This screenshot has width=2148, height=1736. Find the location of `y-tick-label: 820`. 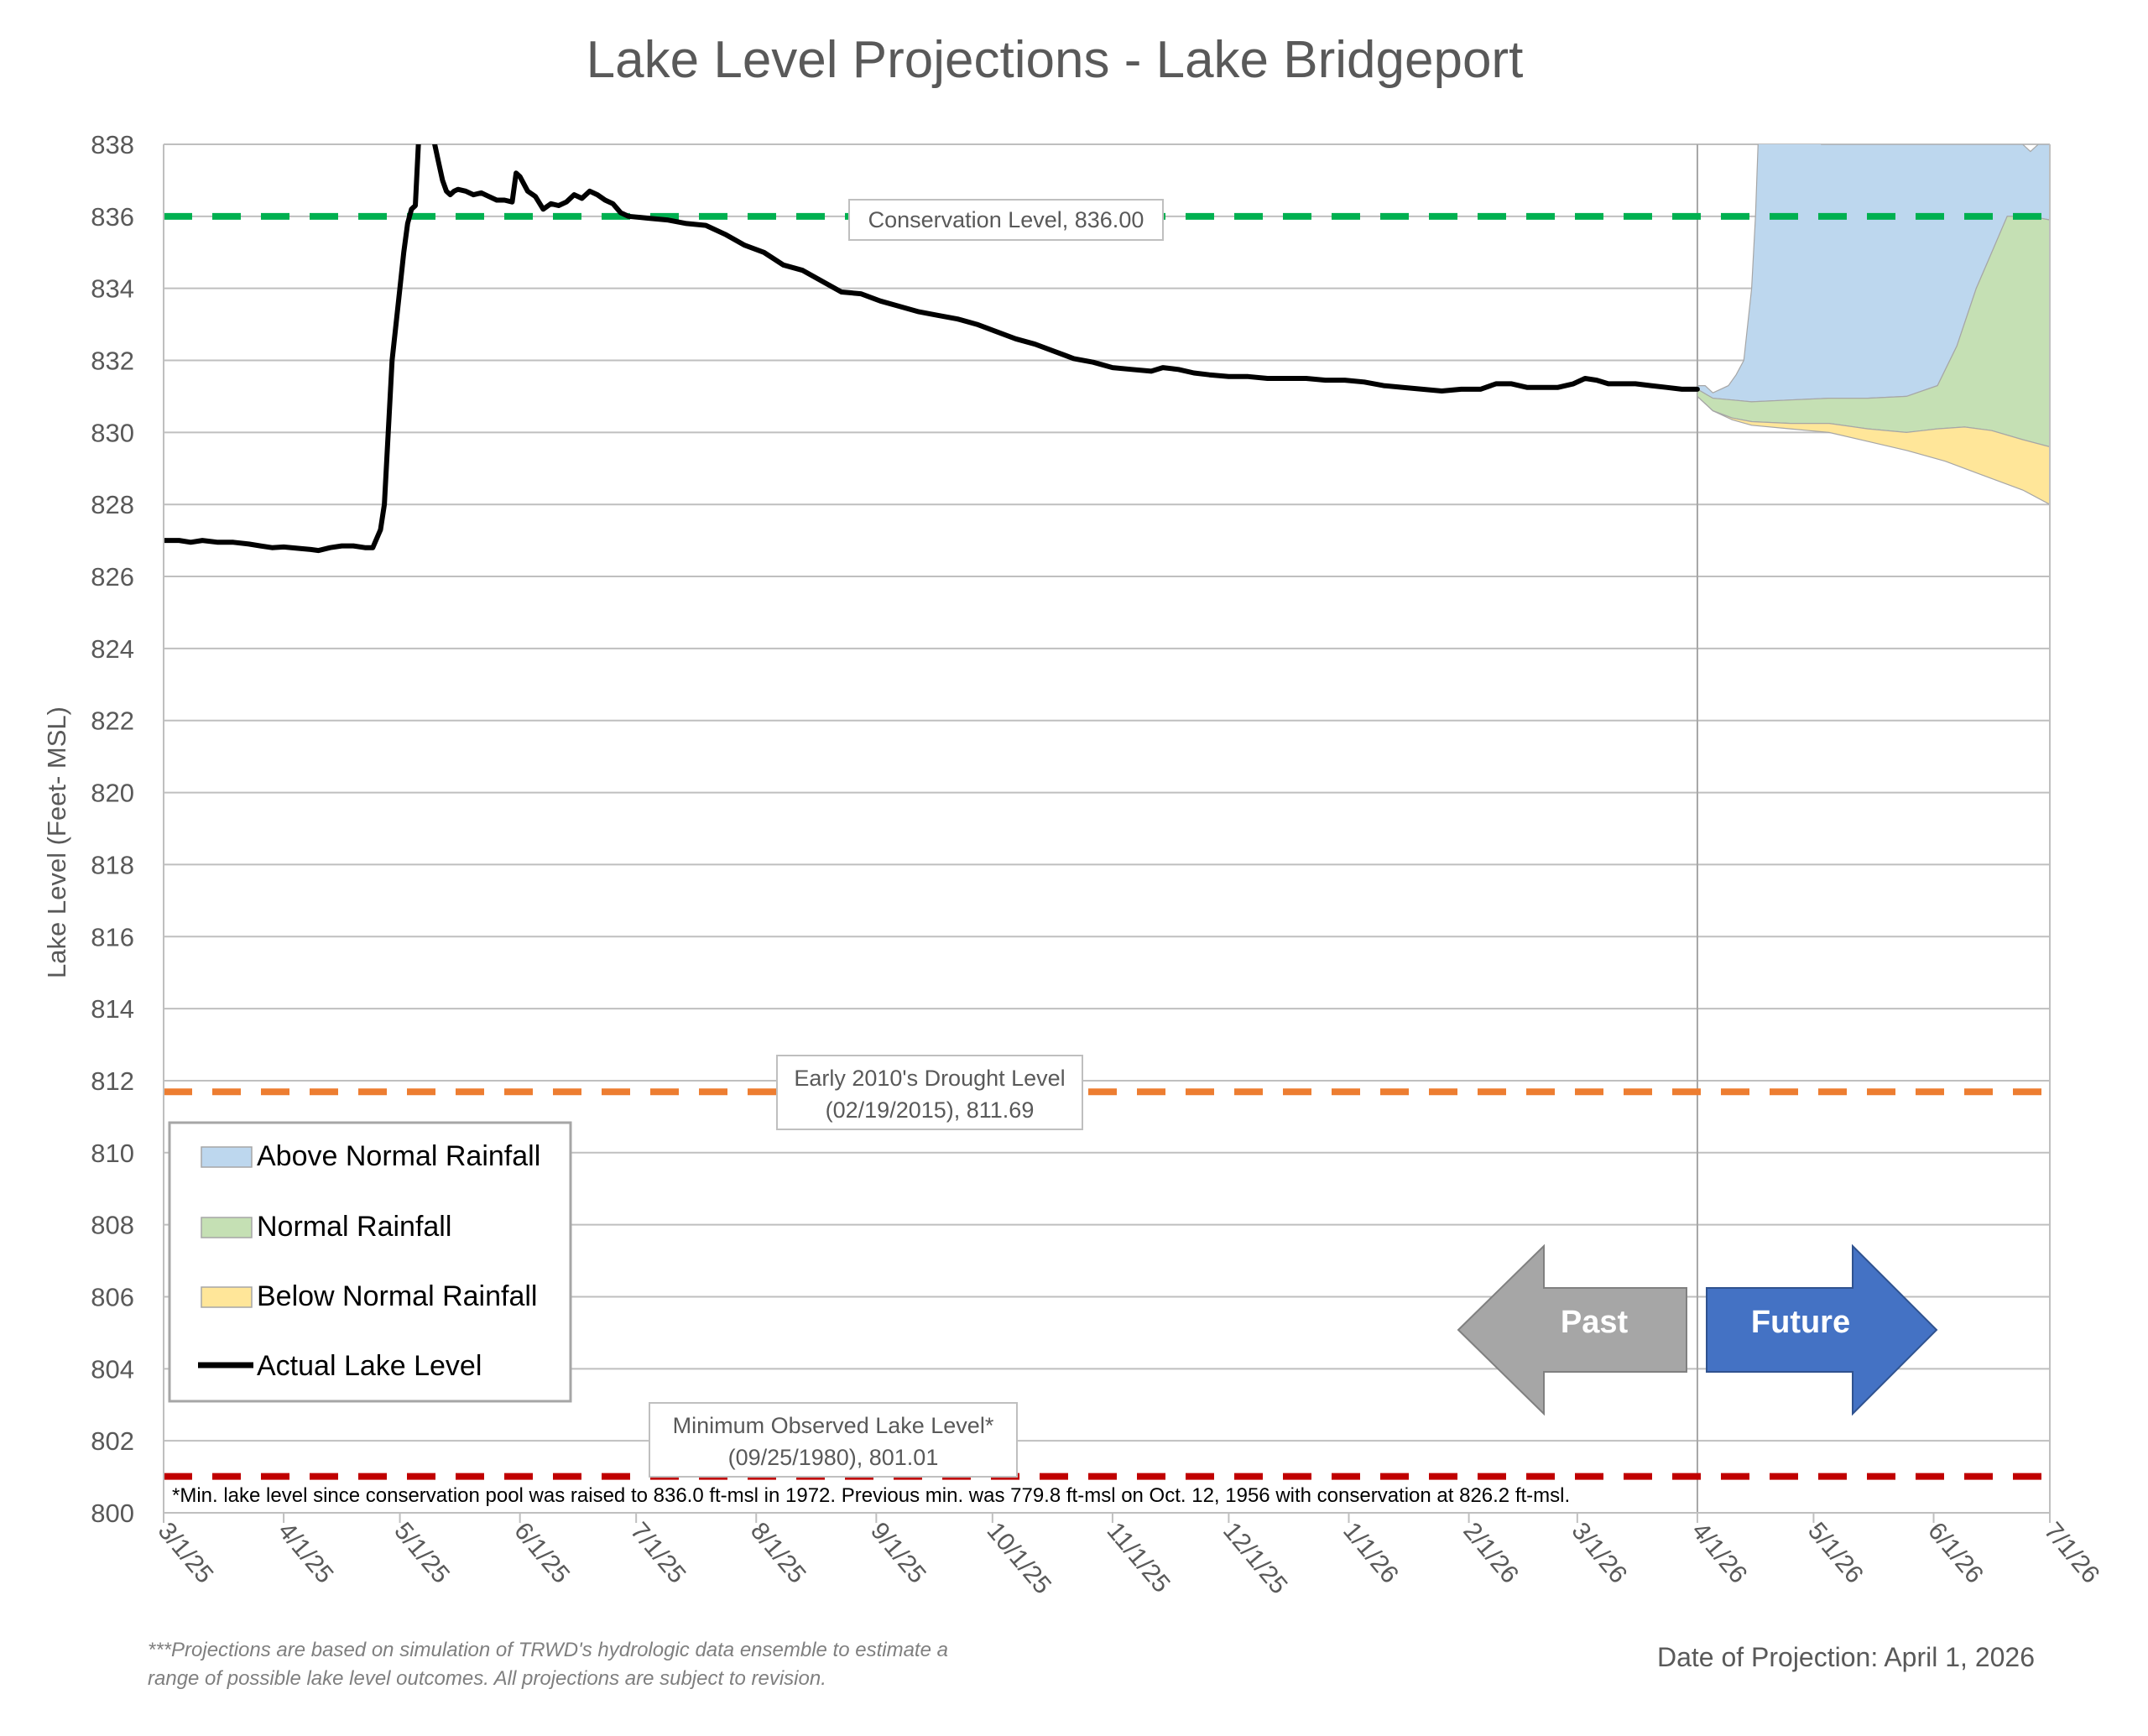

y-tick-label: 820 is located at coordinates (112, 794).